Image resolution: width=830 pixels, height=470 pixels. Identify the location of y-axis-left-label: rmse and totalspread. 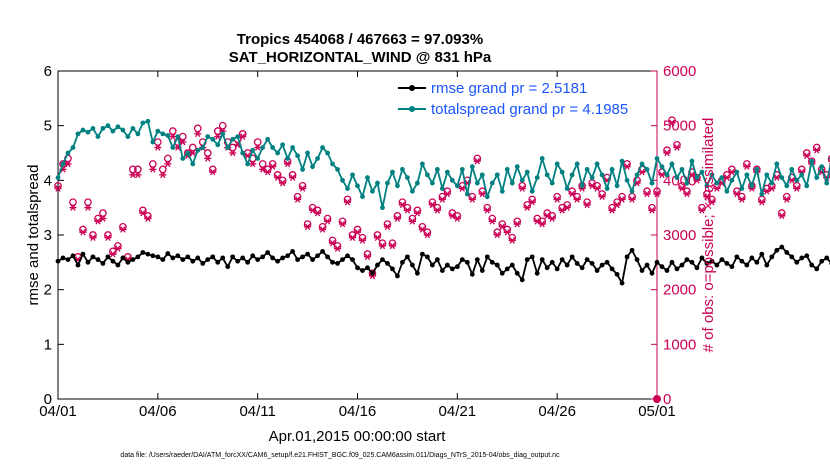
(33, 235).